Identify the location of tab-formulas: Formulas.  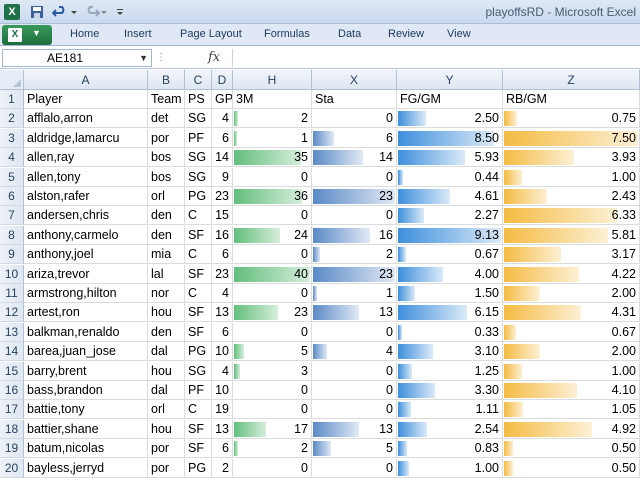
(287, 34).